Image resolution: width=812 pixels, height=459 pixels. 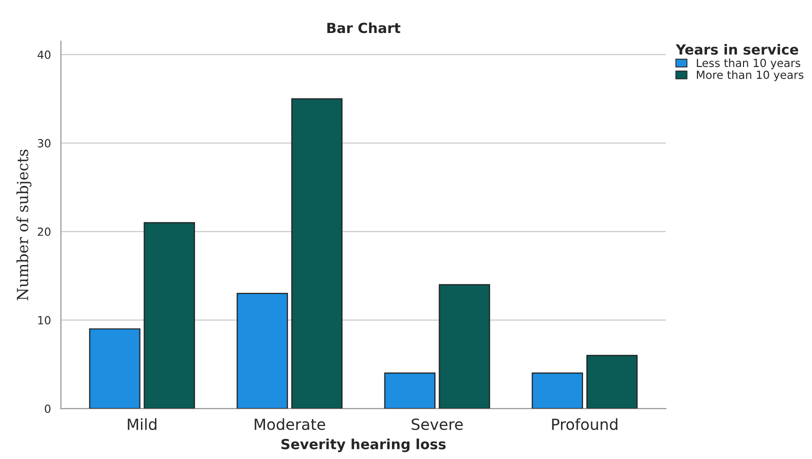 I want to click on y-axis-title: Number of subjects, so click(x=24, y=225).